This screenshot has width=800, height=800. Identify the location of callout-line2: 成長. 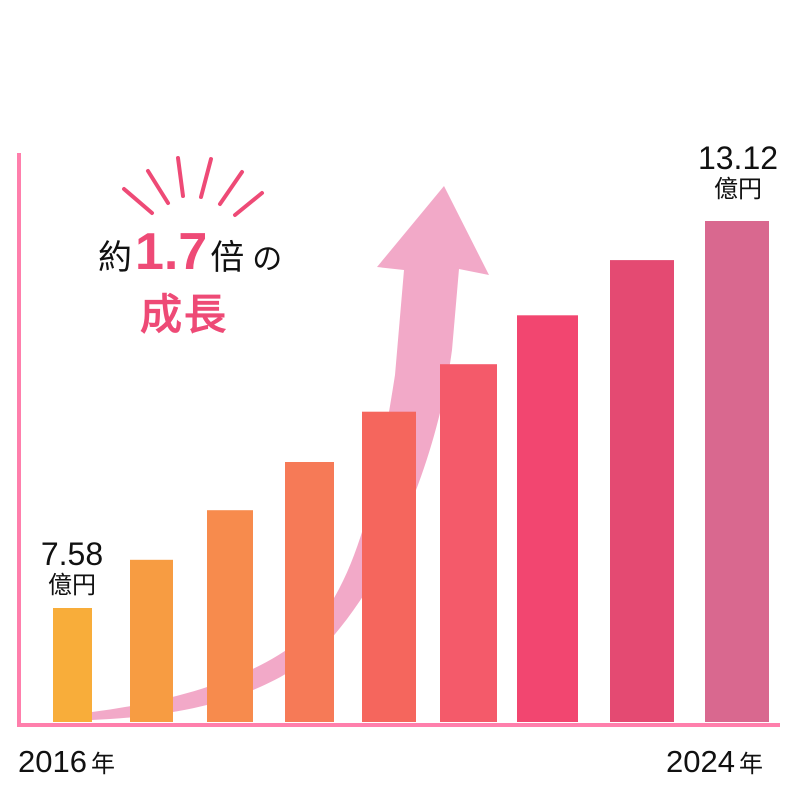
(184, 314).